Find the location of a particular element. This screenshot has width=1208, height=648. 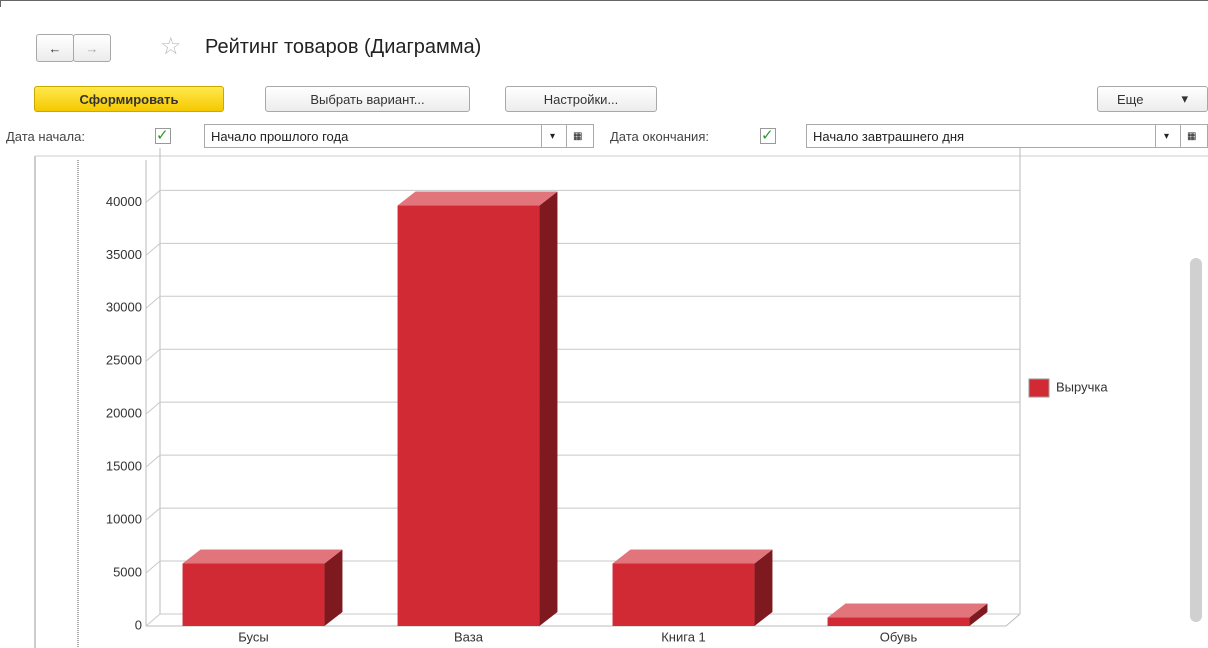

more-button: Еще ▾ is located at coordinates (1152, 99).